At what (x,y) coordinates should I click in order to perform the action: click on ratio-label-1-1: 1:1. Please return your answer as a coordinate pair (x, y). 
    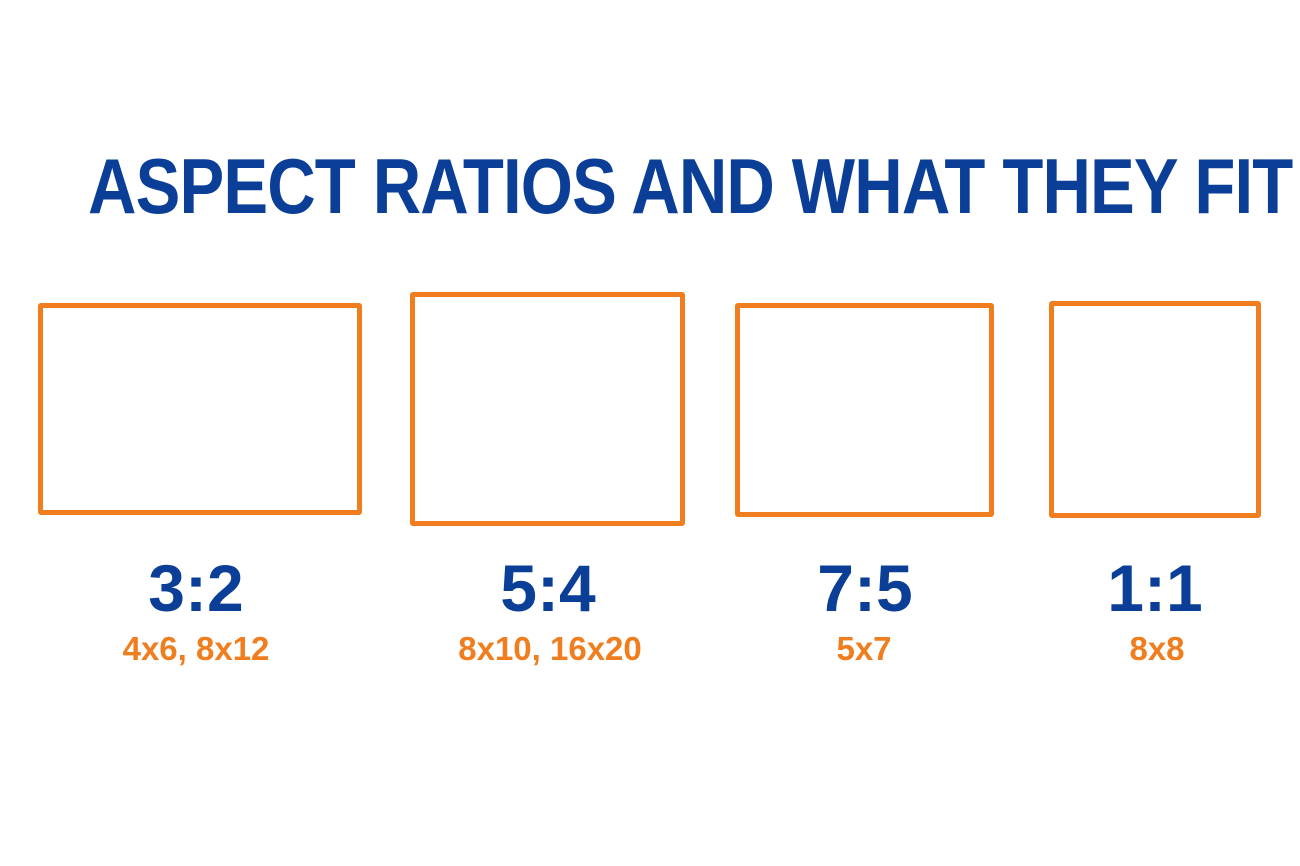
    Looking at the image, I should click on (1155, 588).